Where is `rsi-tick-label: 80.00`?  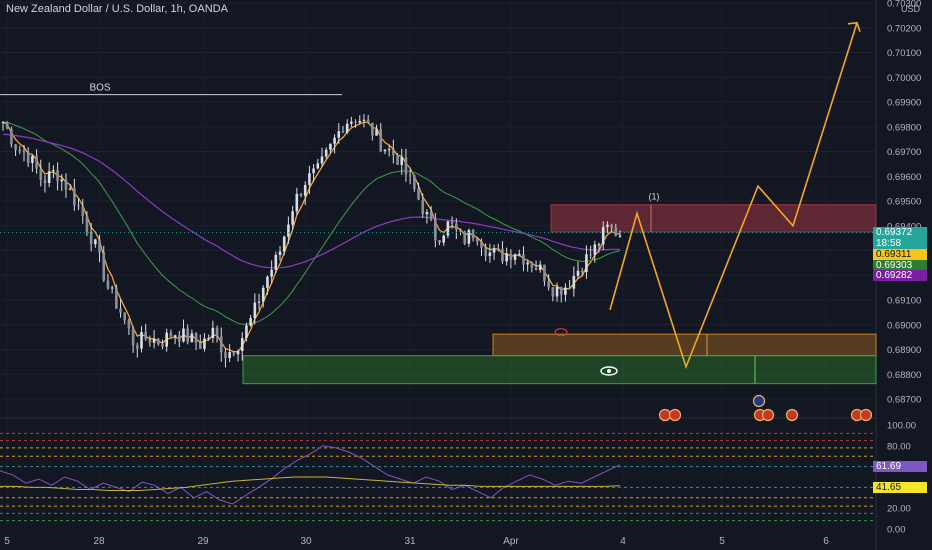
rsi-tick-label: 80.00 is located at coordinates (899, 446).